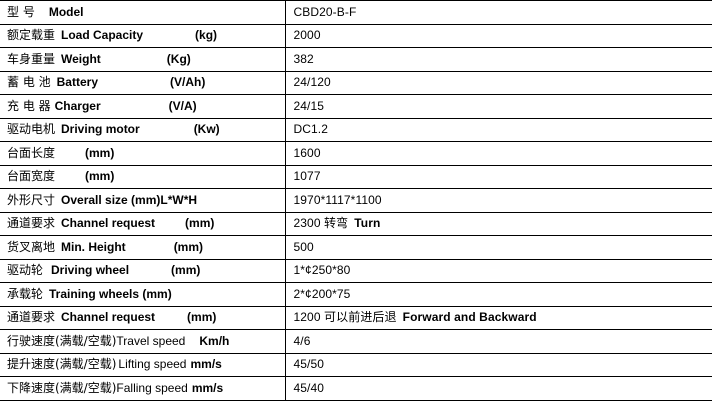  What do you see at coordinates (498, 153) in the screenshot?
I see `spec-value-cell: 1600` at bounding box center [498, 153].